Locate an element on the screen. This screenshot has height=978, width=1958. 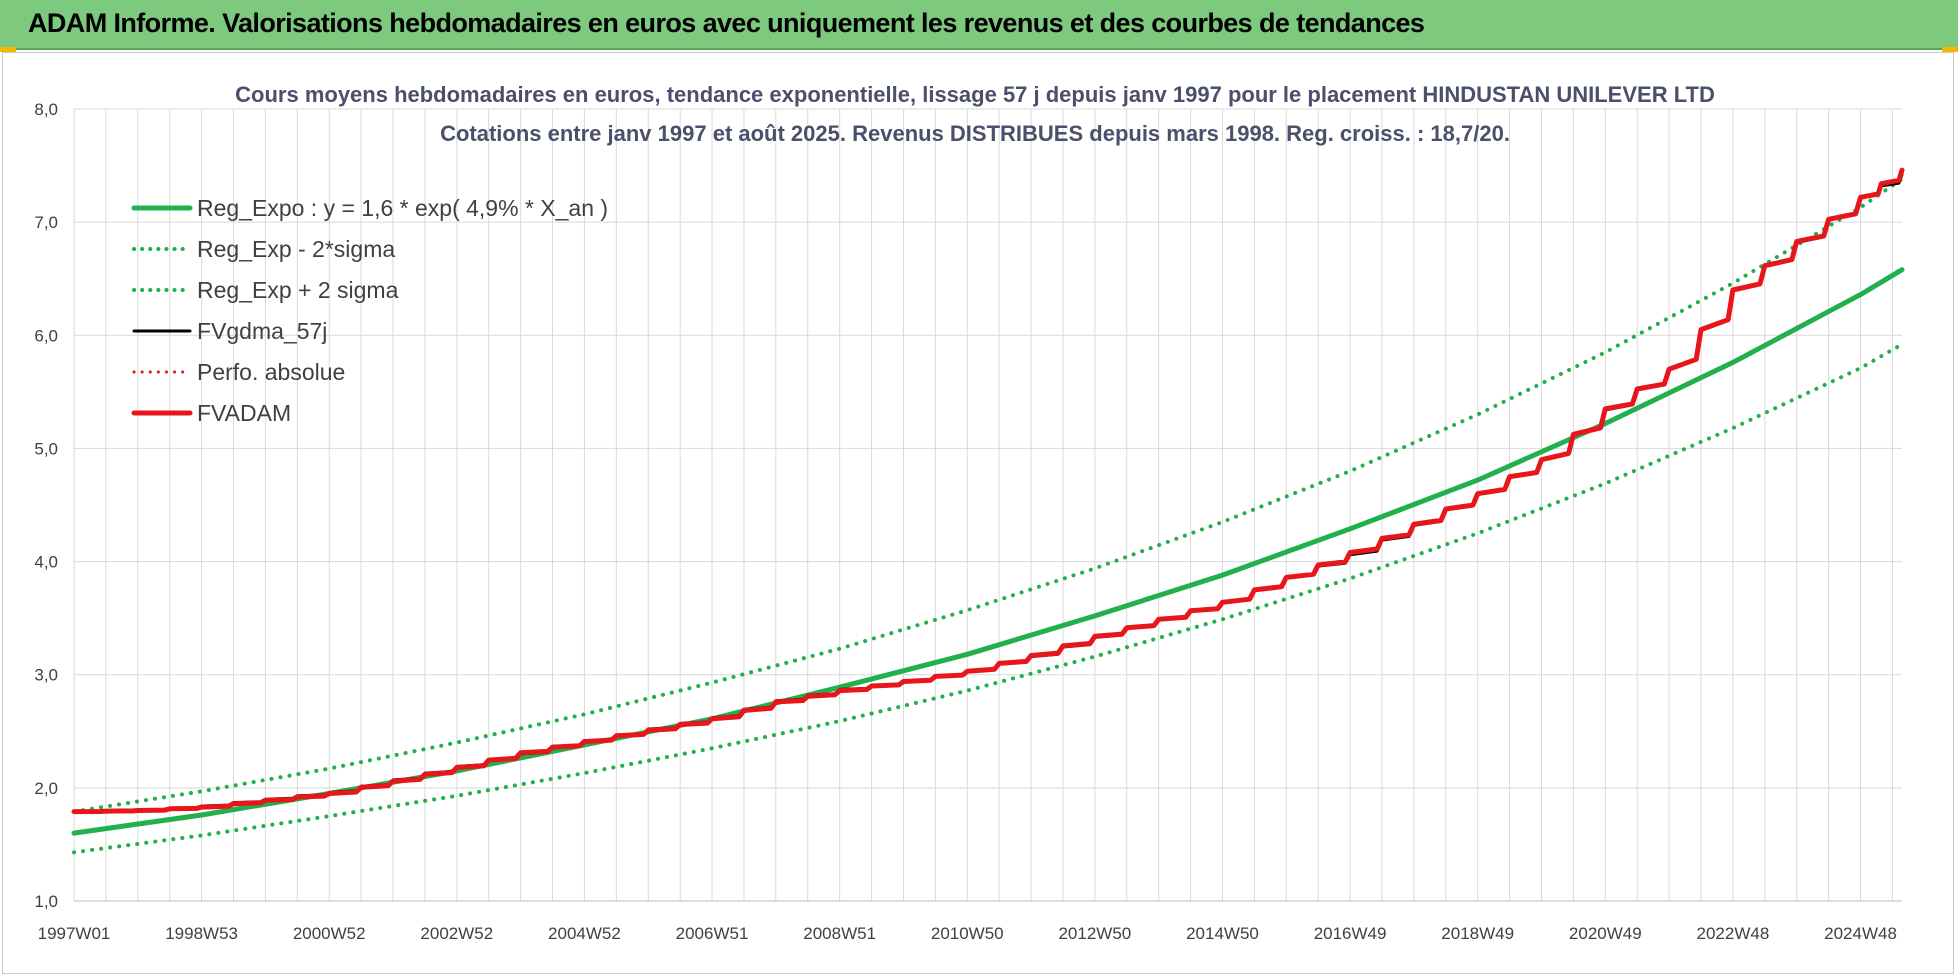
legend-entry-reg-expo-y-1-6-exp-4-9-x-an: Reg_Expo : y = 1,6 * exp( 4,9% * X_an ) is located at coordinates (402, 208).